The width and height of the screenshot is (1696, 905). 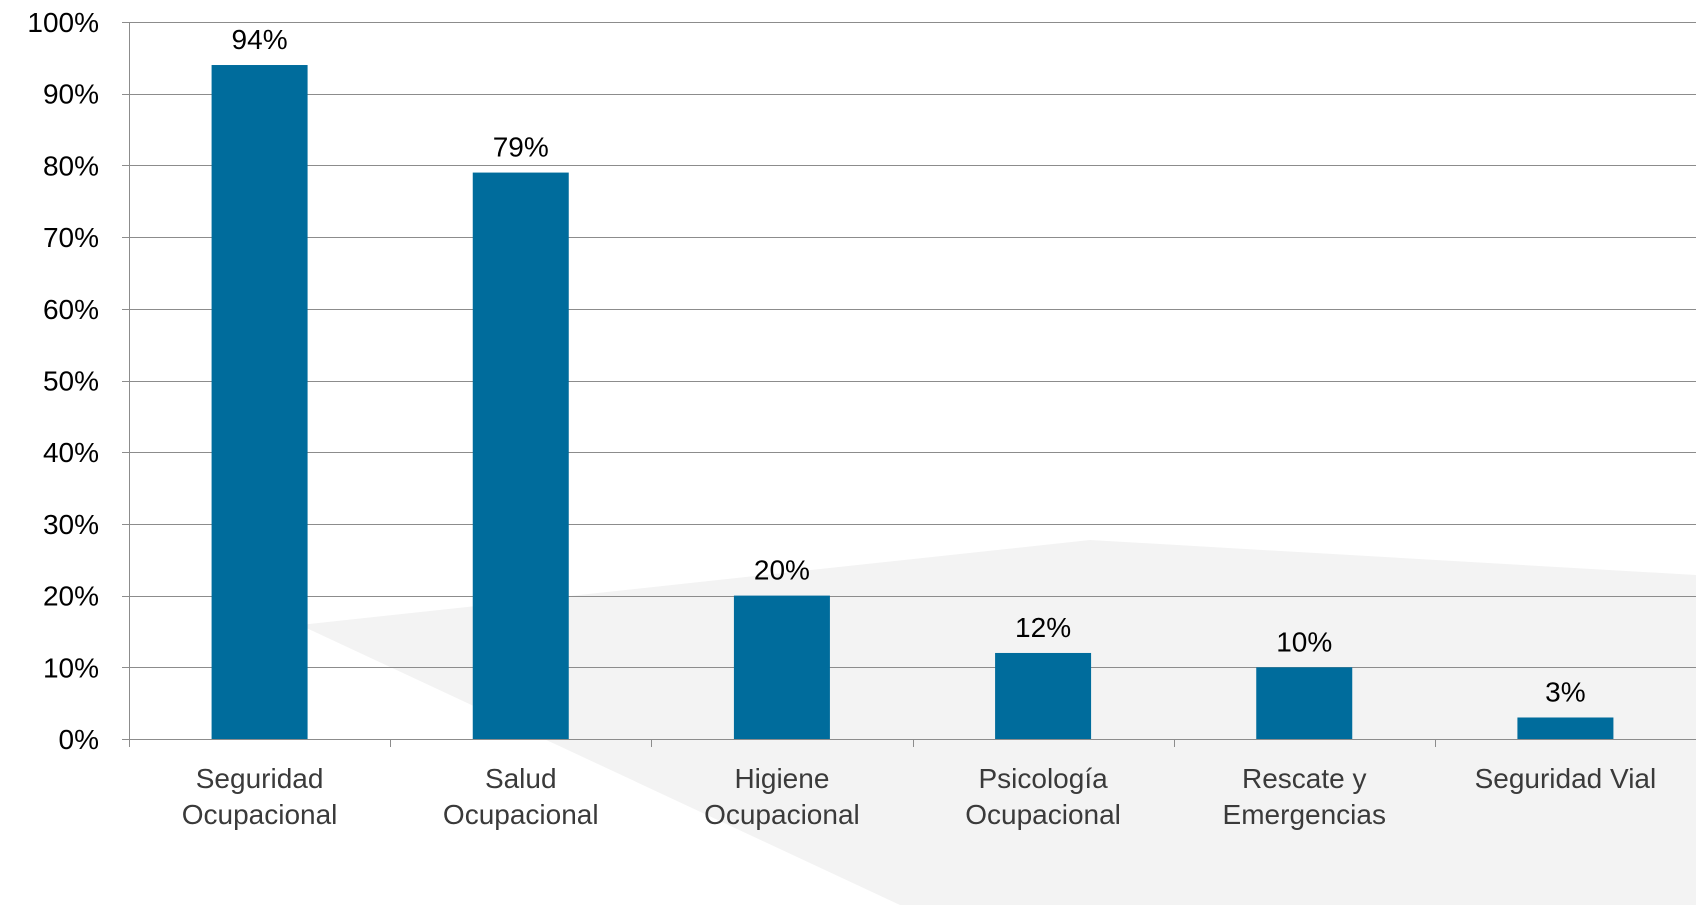 What do you see at coordinates (260, 778) in the screenshot?
I see `category-label-line: Seguridad` at bounding box center [260, 778].